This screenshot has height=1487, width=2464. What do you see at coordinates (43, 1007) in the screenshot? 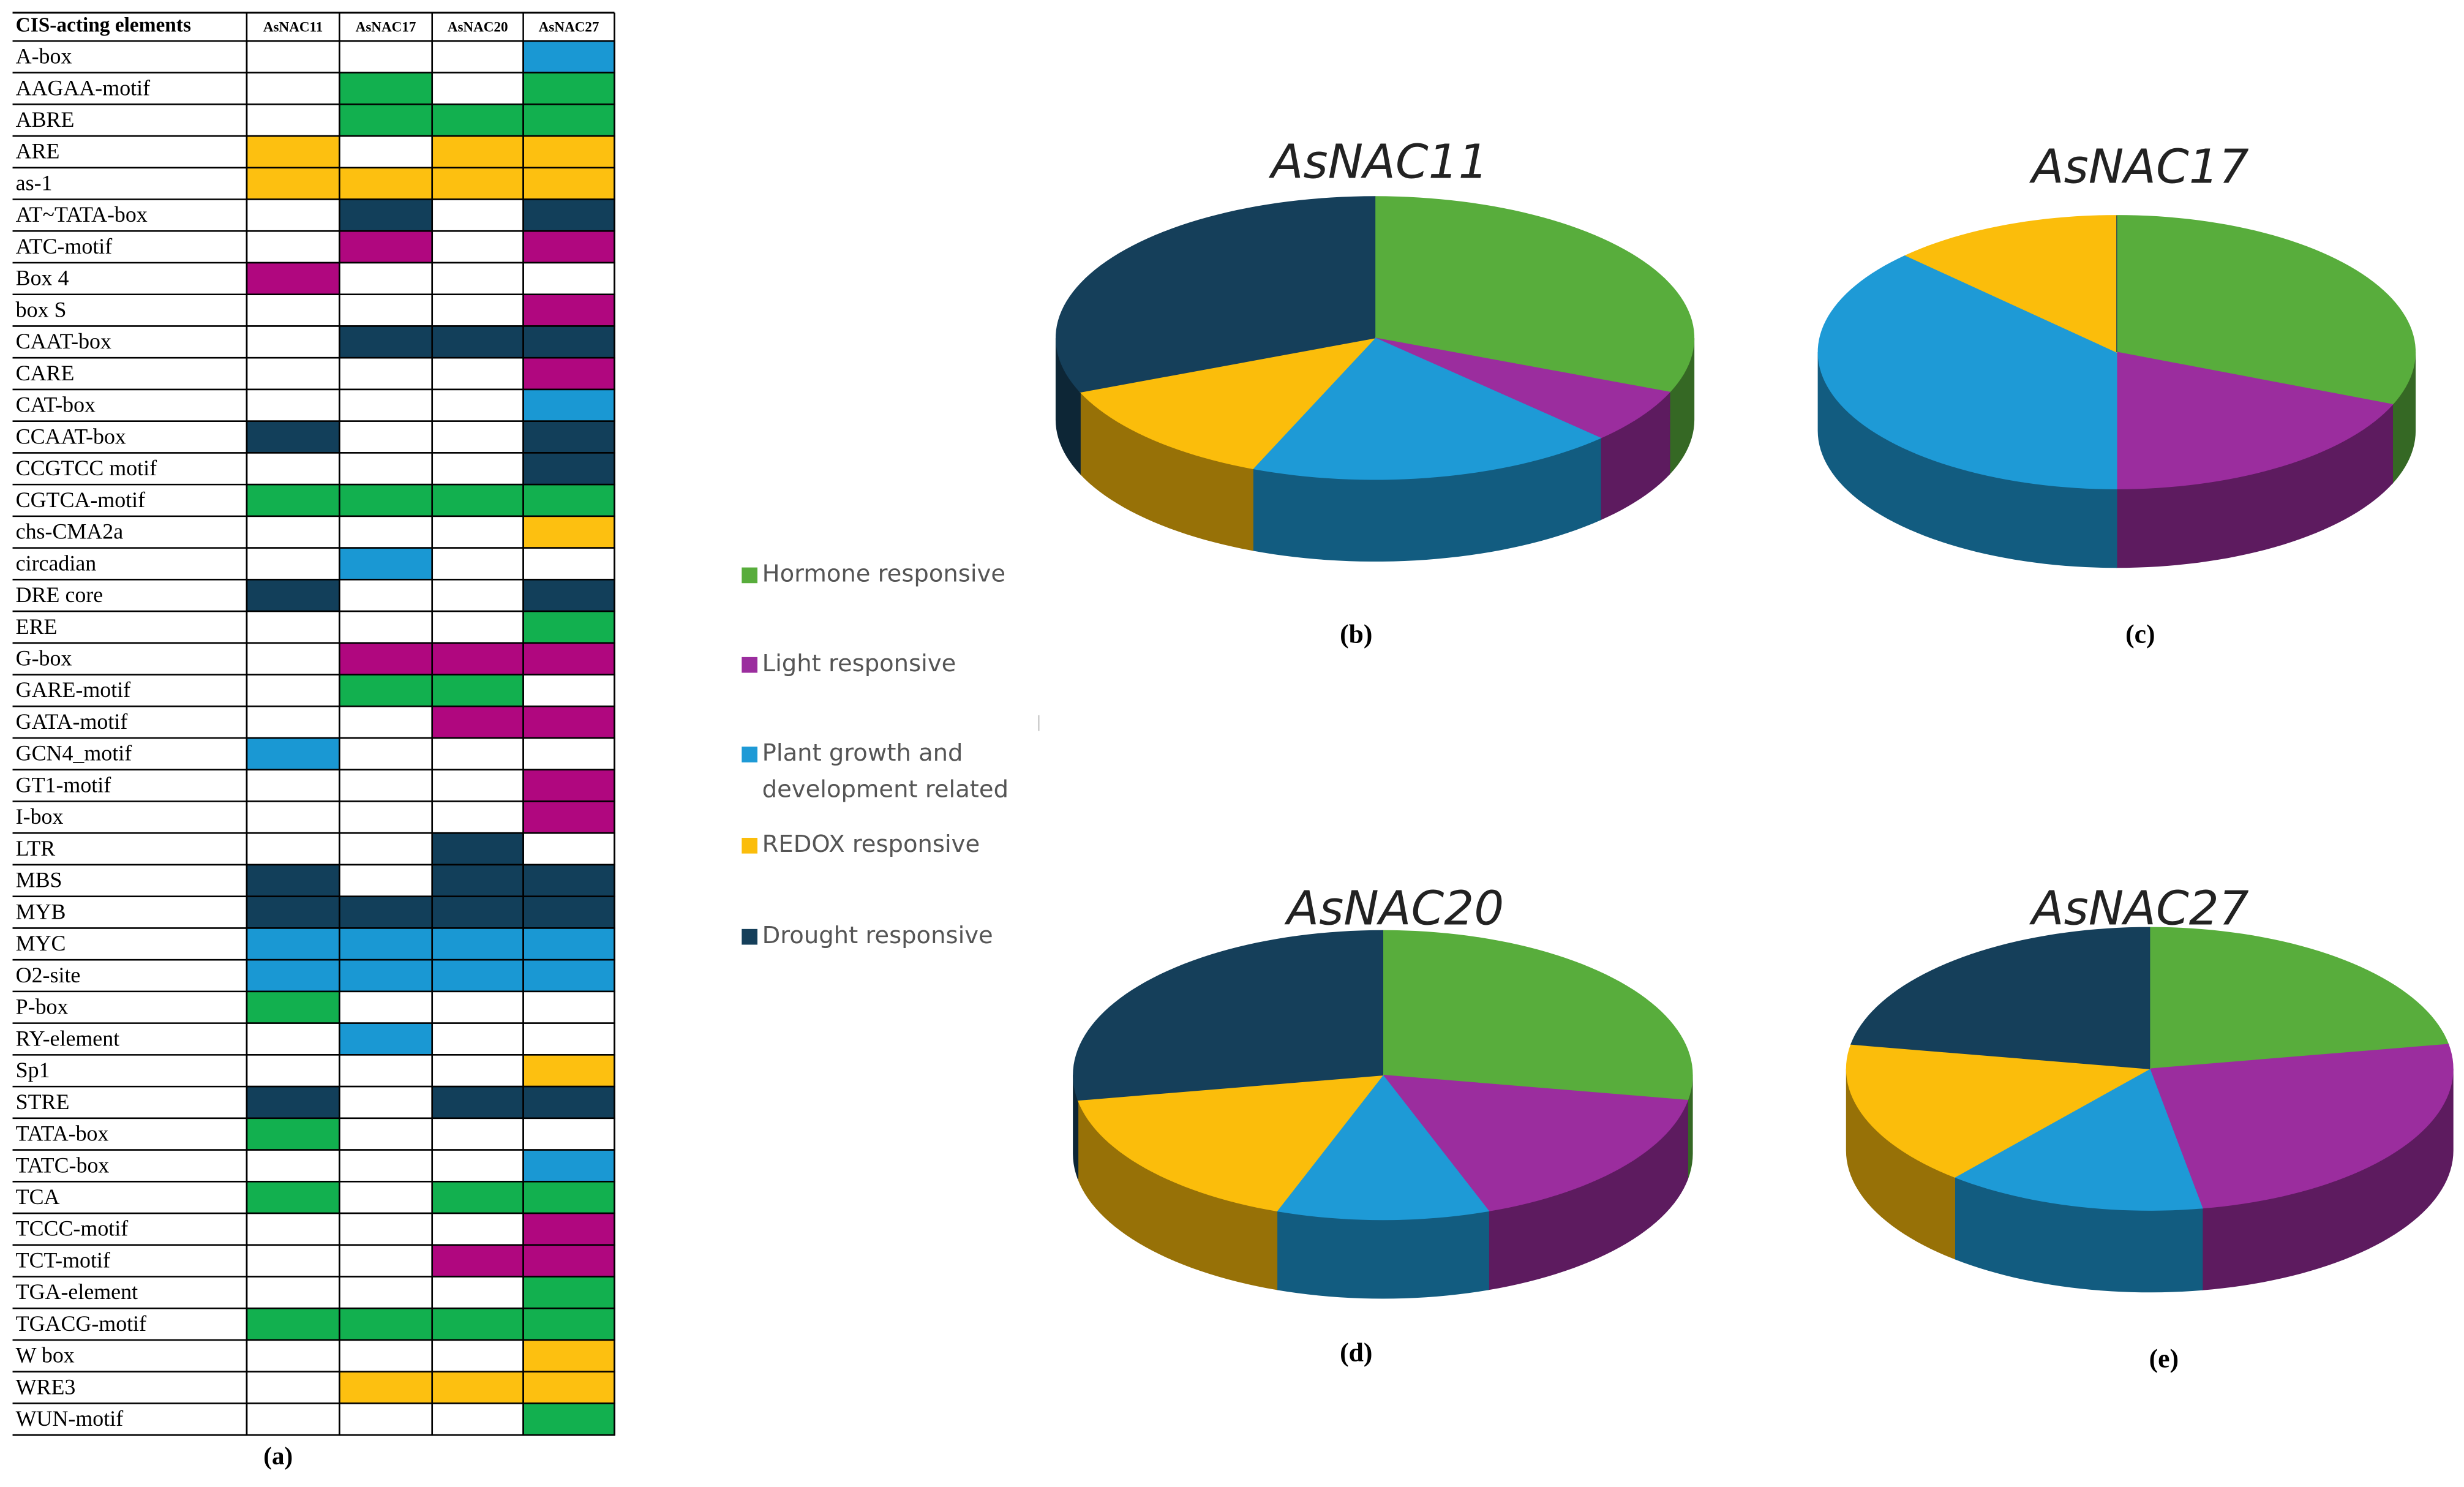
I see `row-label: P-box` at bounding box center [43, 1007].